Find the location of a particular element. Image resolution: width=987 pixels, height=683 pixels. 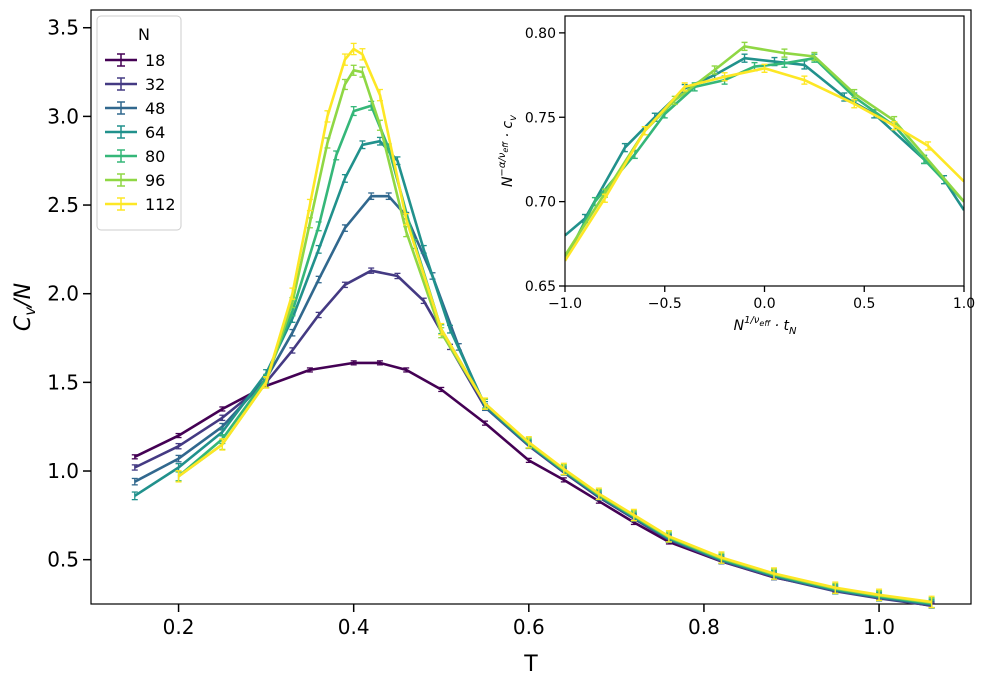

legend: N 18 32 48 64 80 96 112 is located at coordinates (139, 123).